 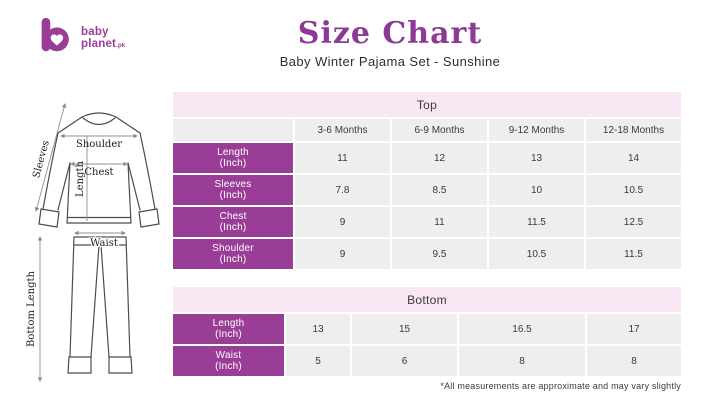 What do you see at coordinates (633, 222) in the screenshot?
I see `table-cell: 12.5` at bounding box center [633, 222].